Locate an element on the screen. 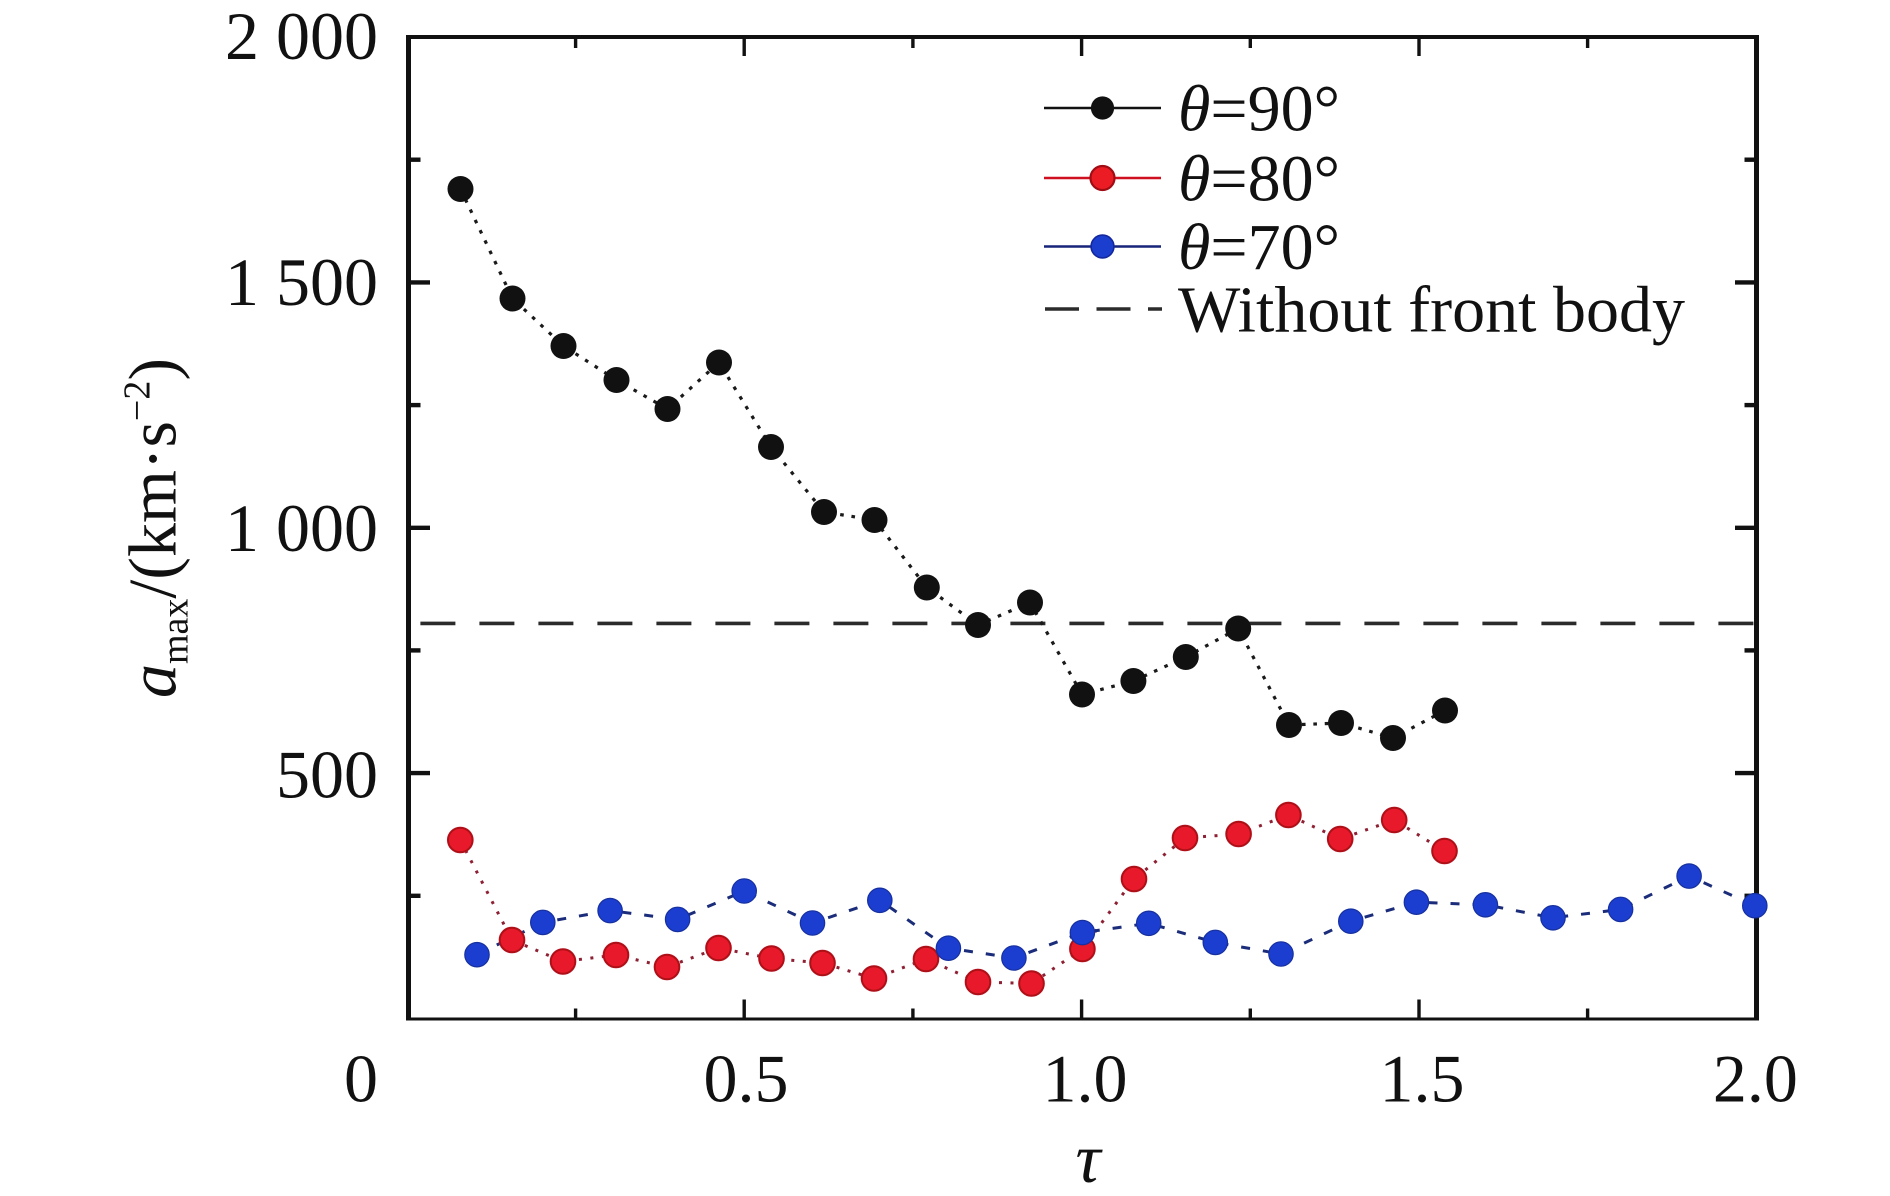 The image size is (1890, 1196). svg-text: τ is located at coordinates (1089, 1158).